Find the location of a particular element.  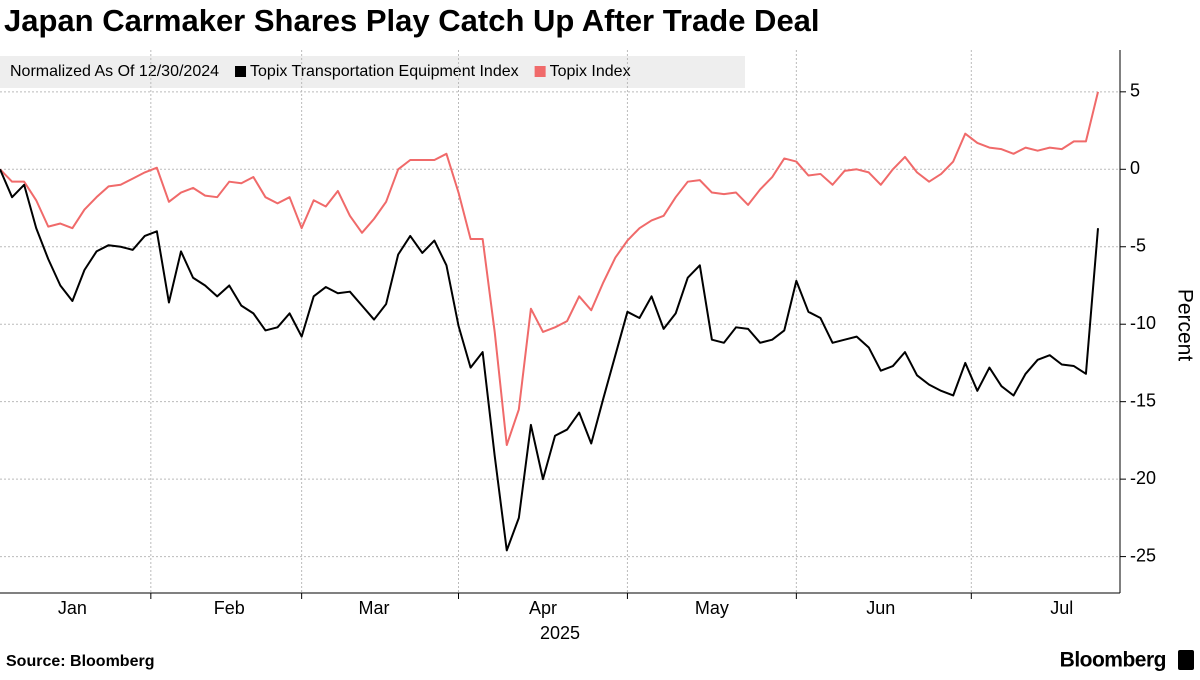

x-tick-label: Jul is located at coordinates (1061, 608).